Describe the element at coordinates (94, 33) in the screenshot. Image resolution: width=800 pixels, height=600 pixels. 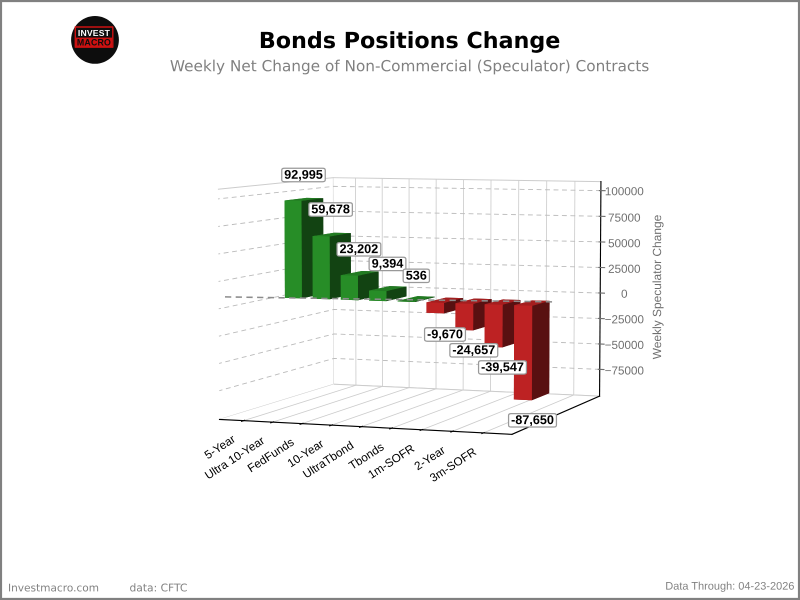
I see `svg-text: INVEST` at that location.